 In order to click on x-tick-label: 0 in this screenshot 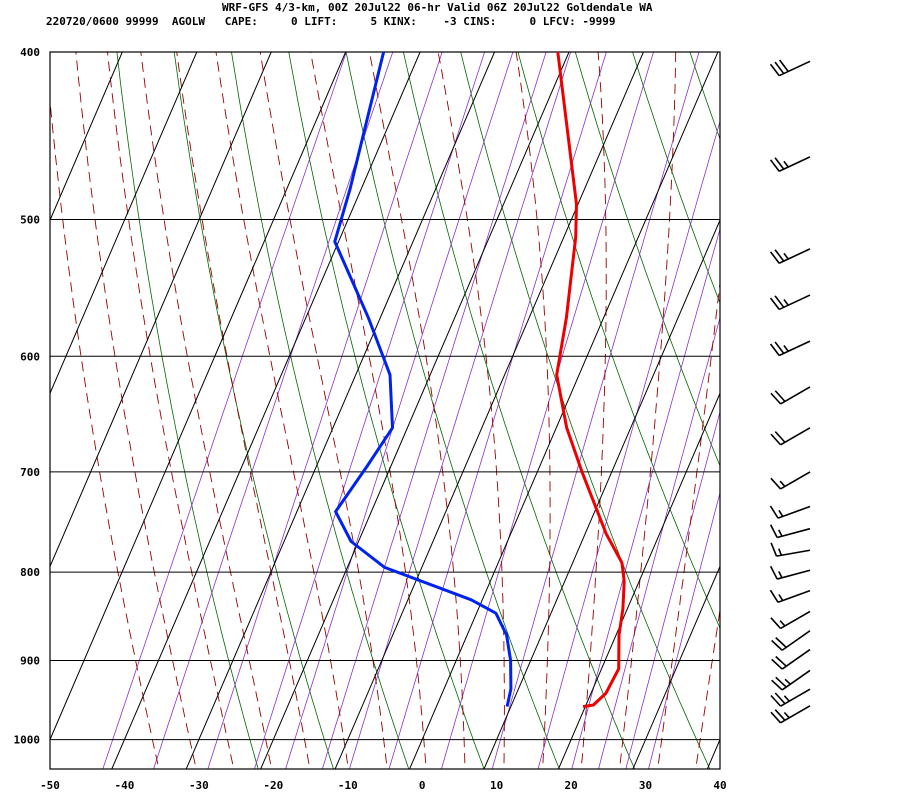, I will do `click(422, 785)`.